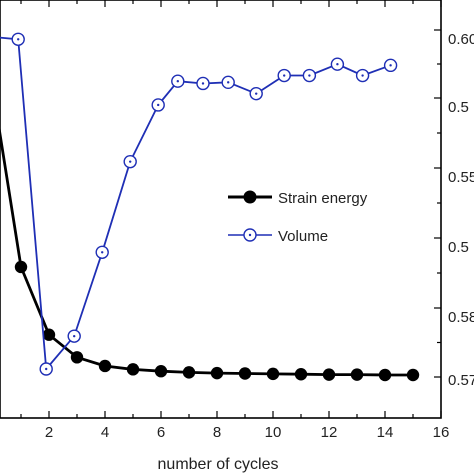 Image resolution: width=474 pixels, height=474 pixels. Describe the element at coordinates (273, 432) in the screenshot. I see `x-tick-label: 10` at that location.